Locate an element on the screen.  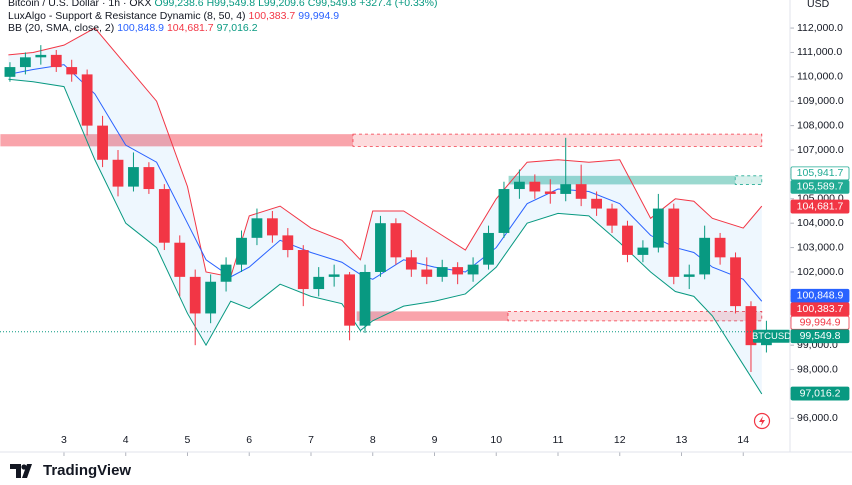
x-tick-label: 14 is located at coordinates (743, 440).